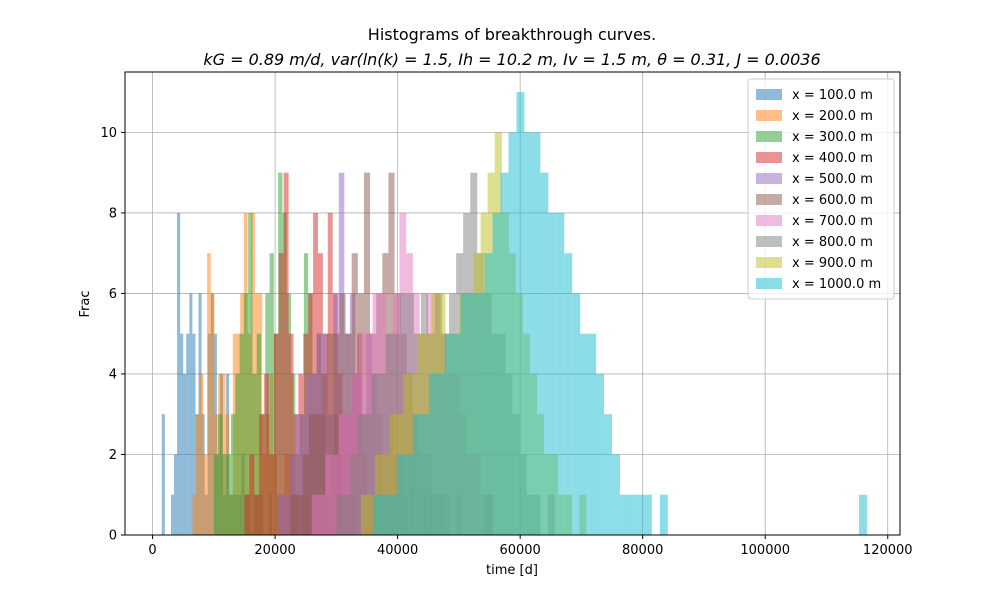  I want to click on legend-label: x = 900.0 m, so click(832, 263).